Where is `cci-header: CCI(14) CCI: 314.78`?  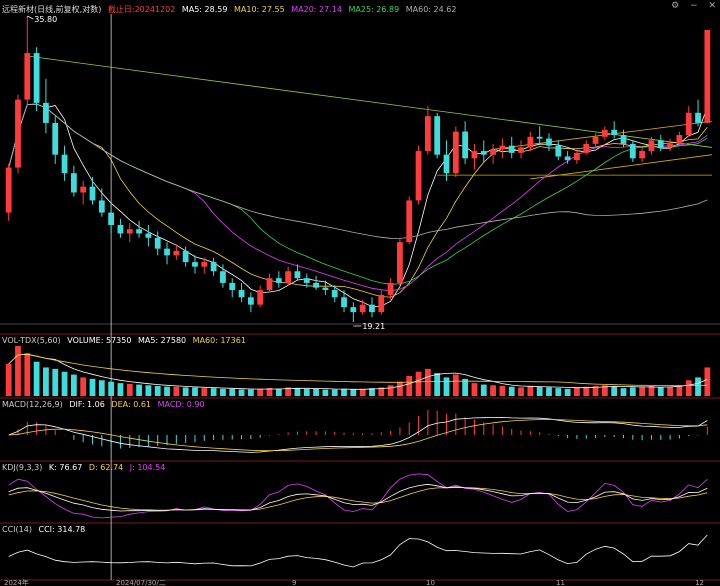 cci-header: CCI(14) CCI: 314.78 is located at coordinates (45, 530).